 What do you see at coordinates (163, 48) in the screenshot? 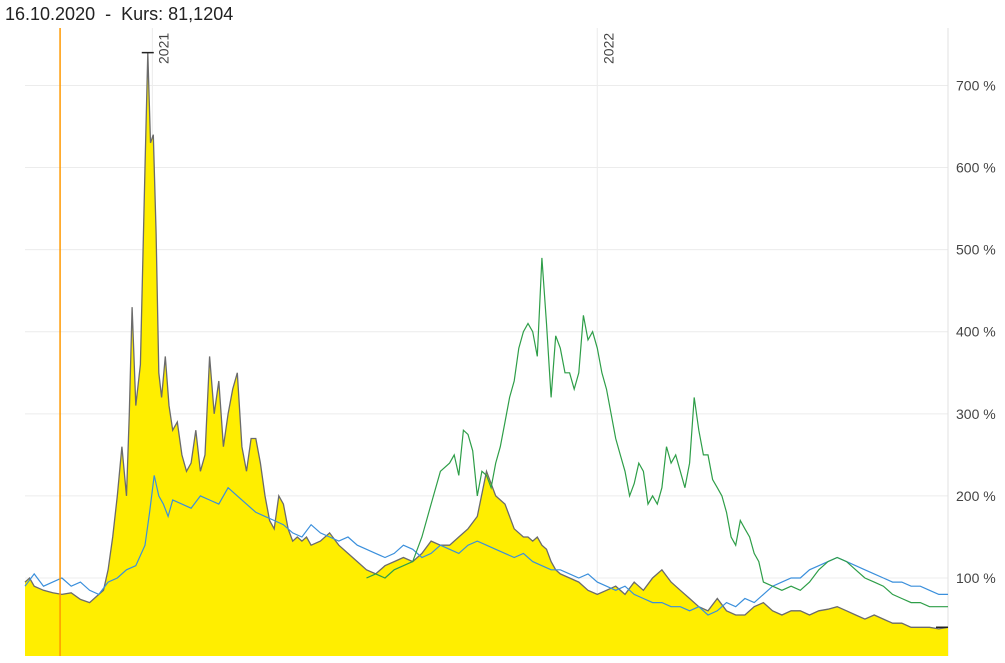
I see `x-year-label: 2021` at bounding box center [163, 48].